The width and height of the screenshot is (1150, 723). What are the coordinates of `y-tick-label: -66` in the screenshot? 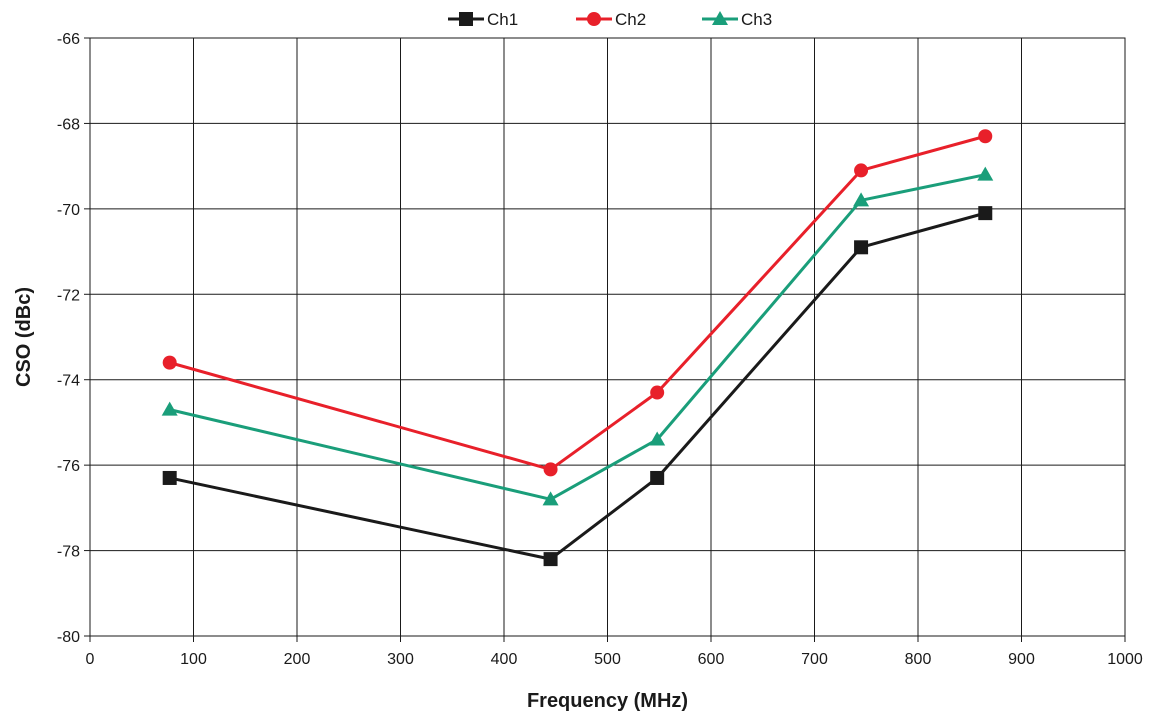 It's located at (68, 39).